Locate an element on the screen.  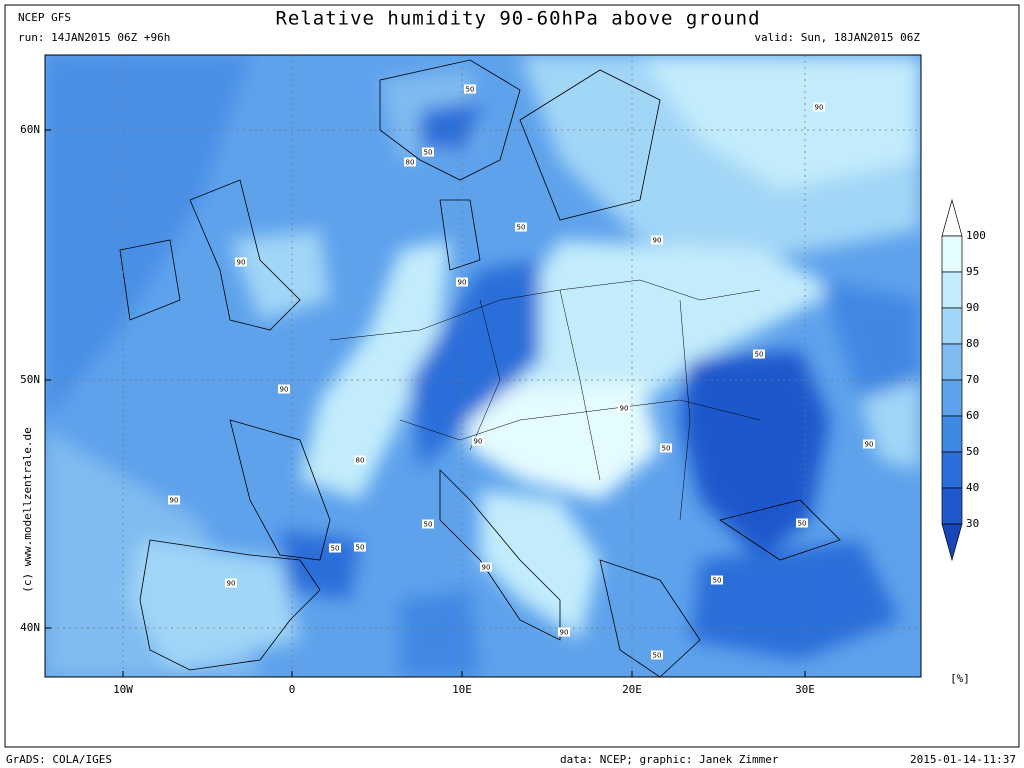
lat-label: 60N is located at coordinates (30, 129).